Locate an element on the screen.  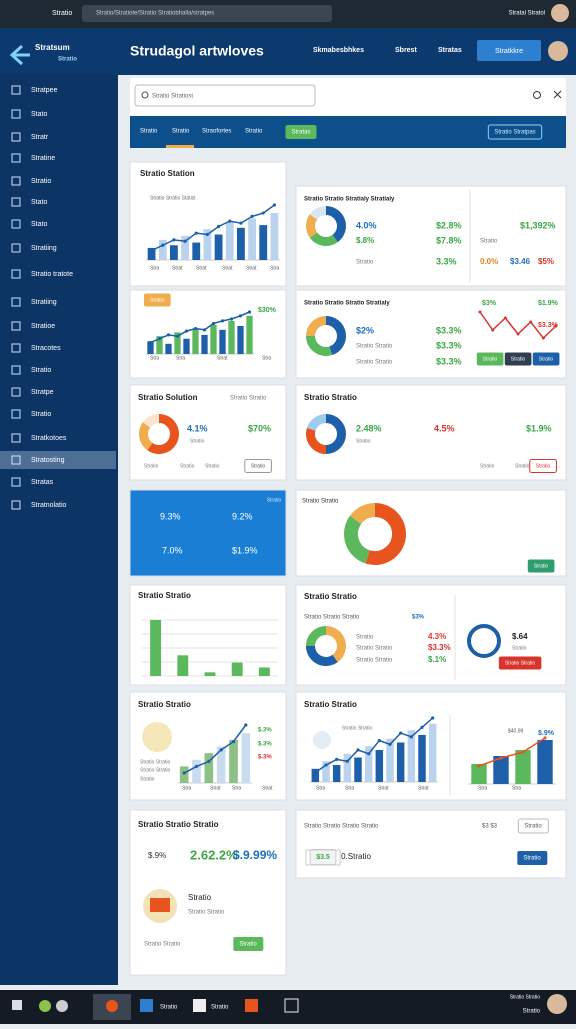
tab-right-button: Stratio Stratpas is located at coordinates (514, 133).